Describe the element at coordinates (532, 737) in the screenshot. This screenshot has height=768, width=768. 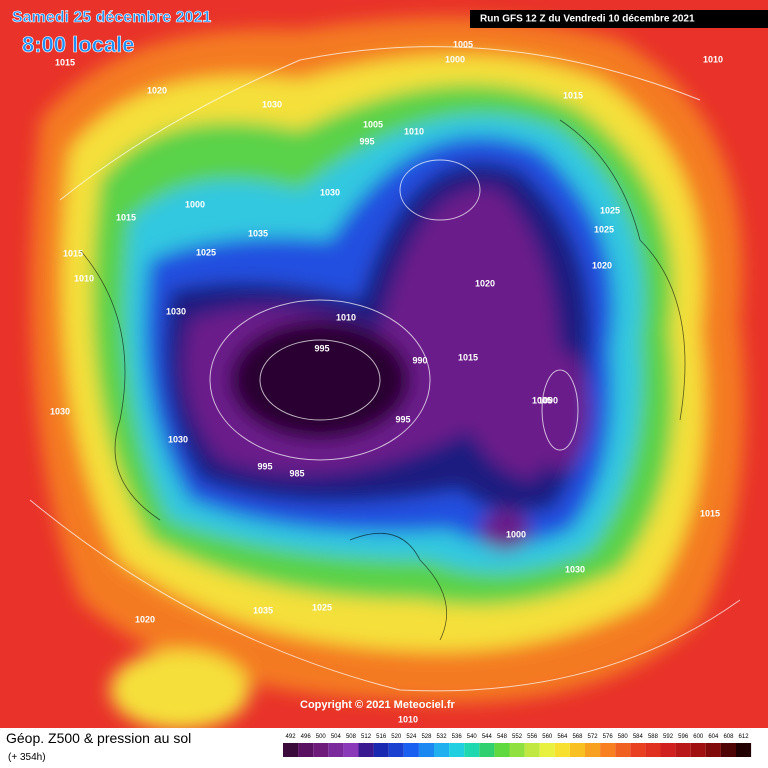
I see `legend-label: 556` at that location.